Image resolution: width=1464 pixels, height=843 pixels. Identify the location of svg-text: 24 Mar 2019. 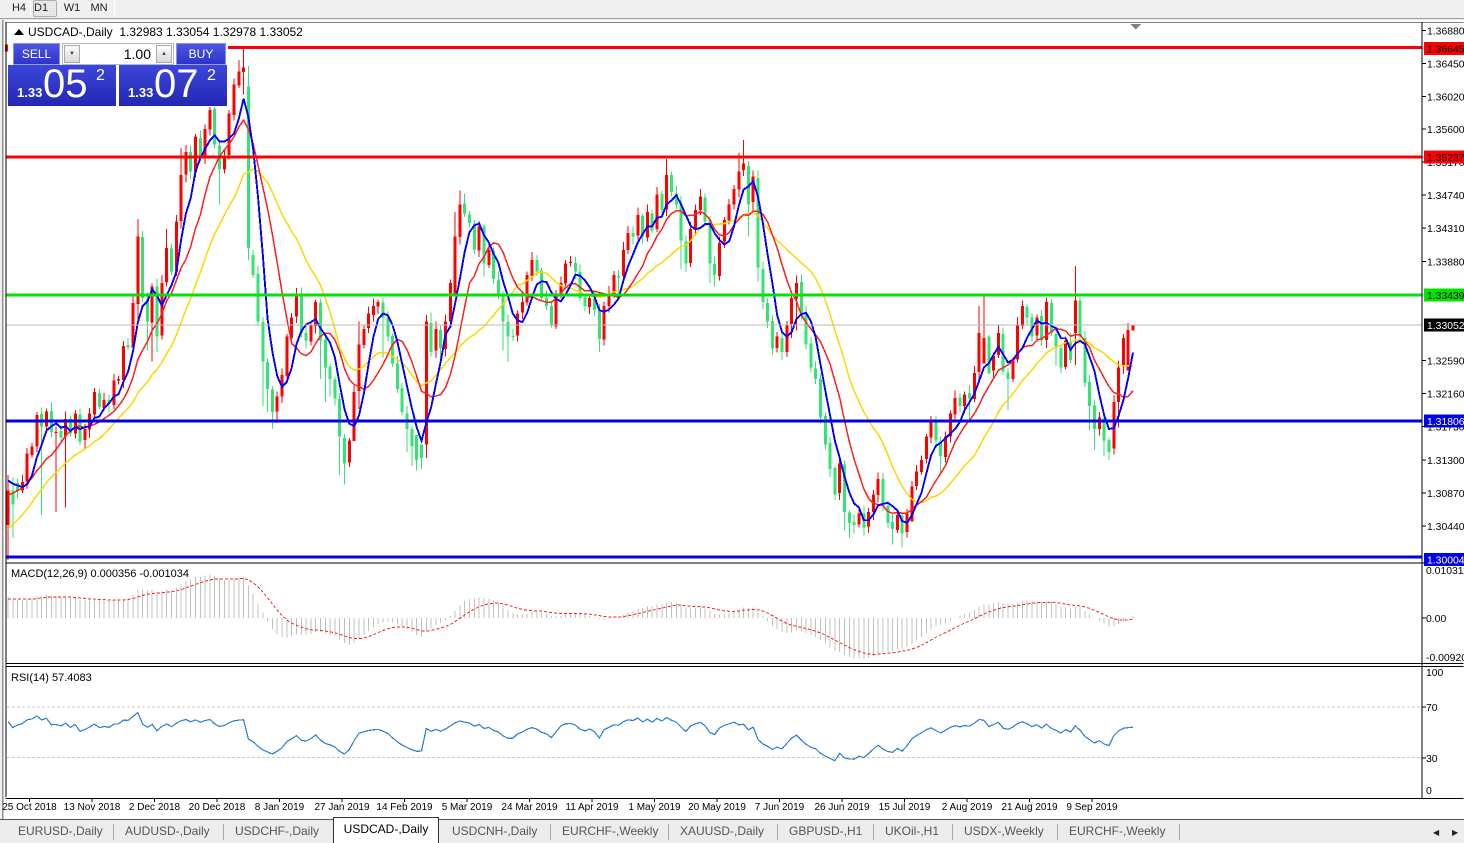
(529, 807).